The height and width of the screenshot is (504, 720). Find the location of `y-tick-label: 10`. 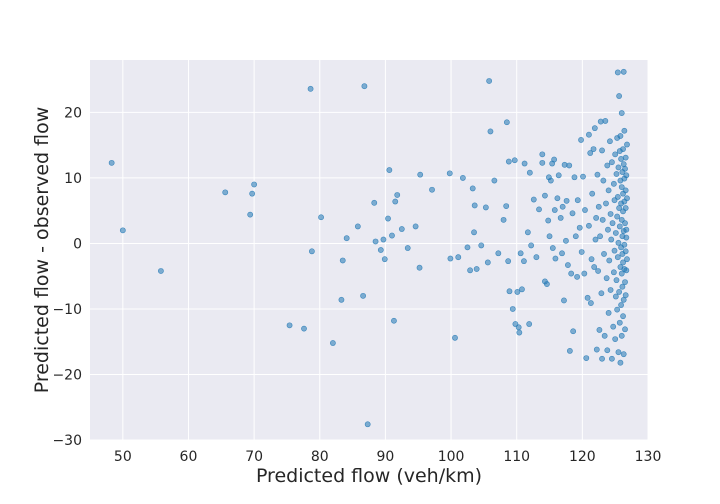

y-tick-label: 10 is located at coordinates (73, 179).